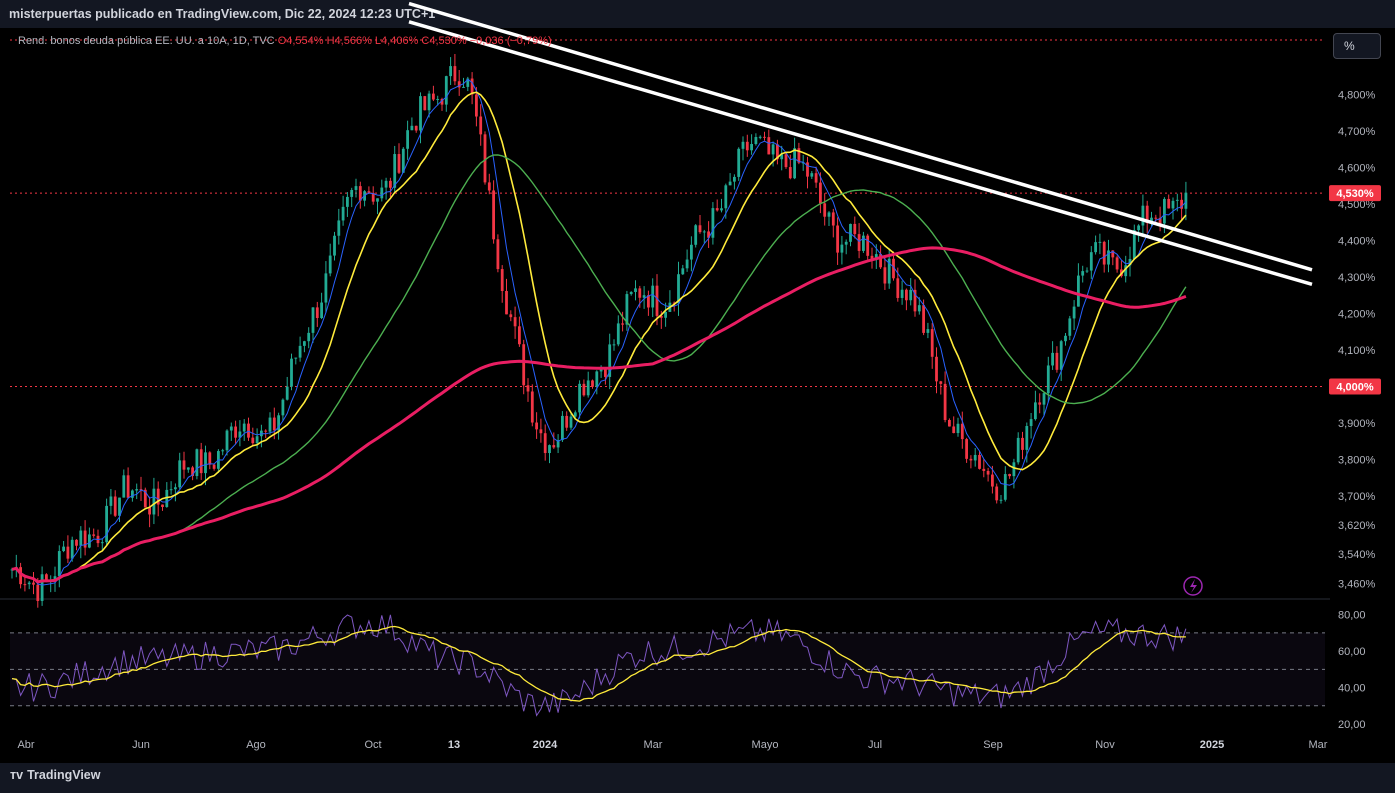  Describe the element at coordinates (1357, 205) in the screenshot. I see `price-tick: 4,500%` at that location.